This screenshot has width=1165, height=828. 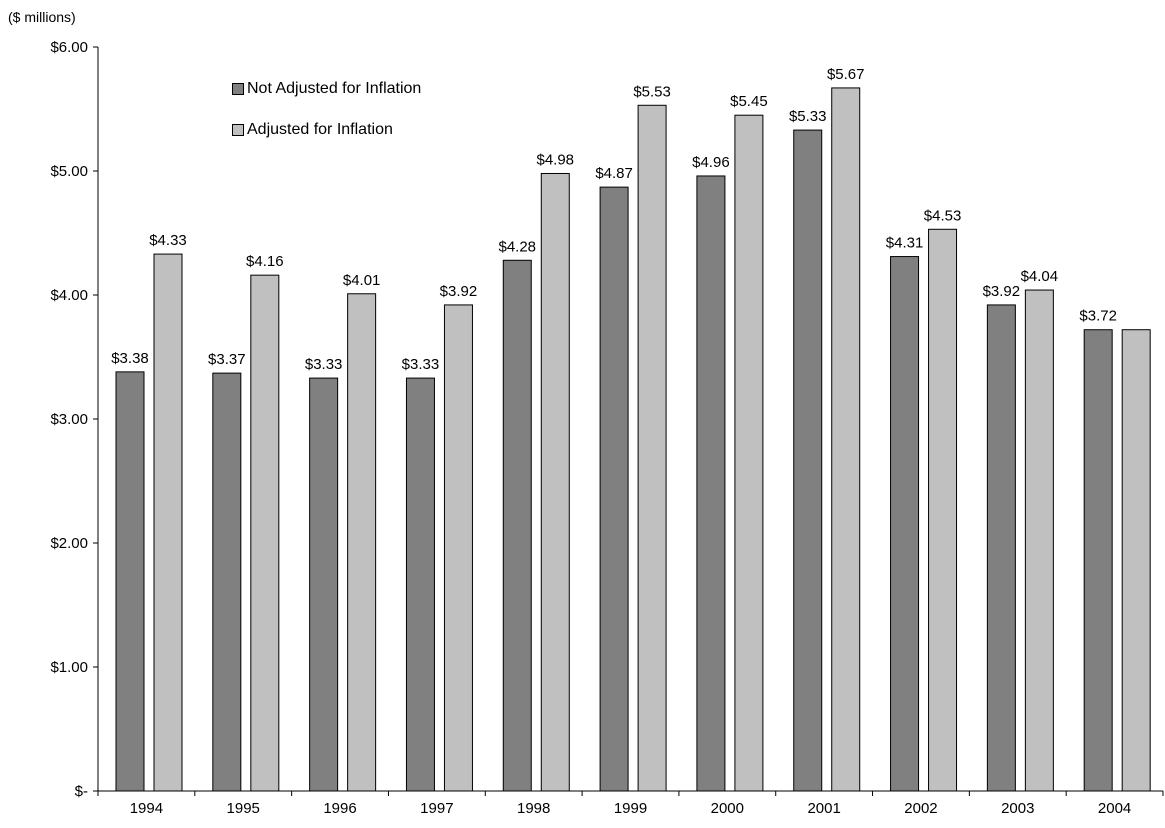 What do you see at coordinates (711, 162) in the screenshot?
I see `data-label-not-adjusted: $4.96` at bounding box center [711, 162].